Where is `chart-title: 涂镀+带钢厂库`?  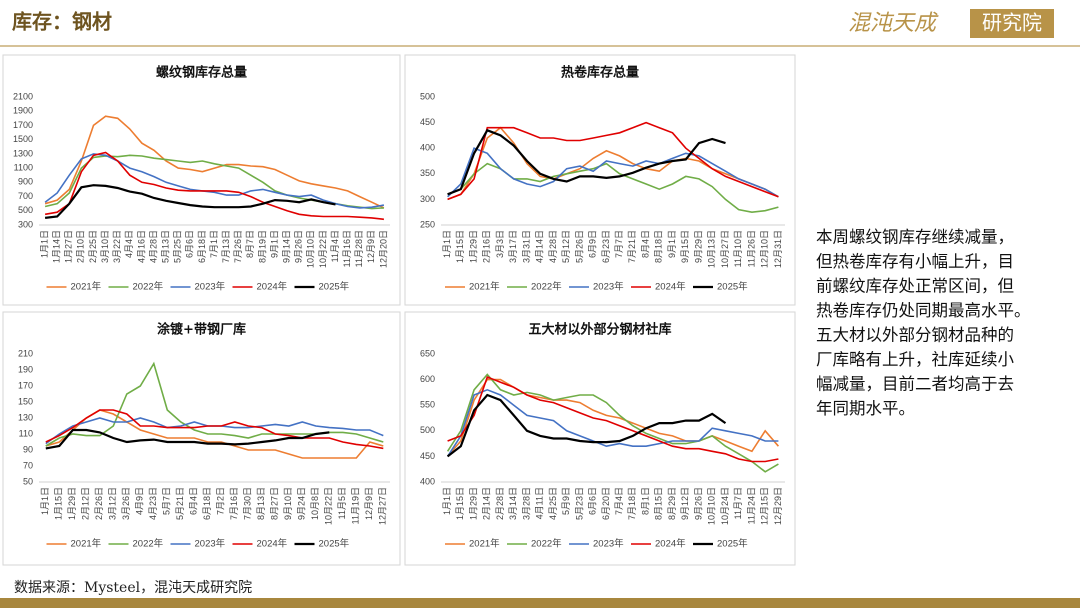
chart-title: 涂镀+带钢厂库 is located at coordinates (201, 330).